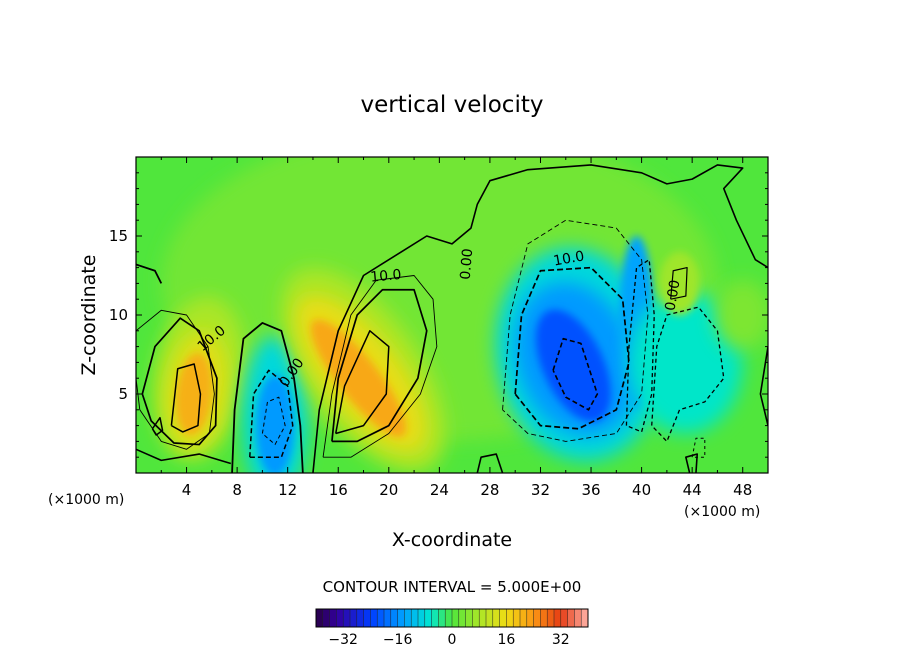 This screenshot has height=654, width=904. I want to click on colorbar, so click(452, 618).